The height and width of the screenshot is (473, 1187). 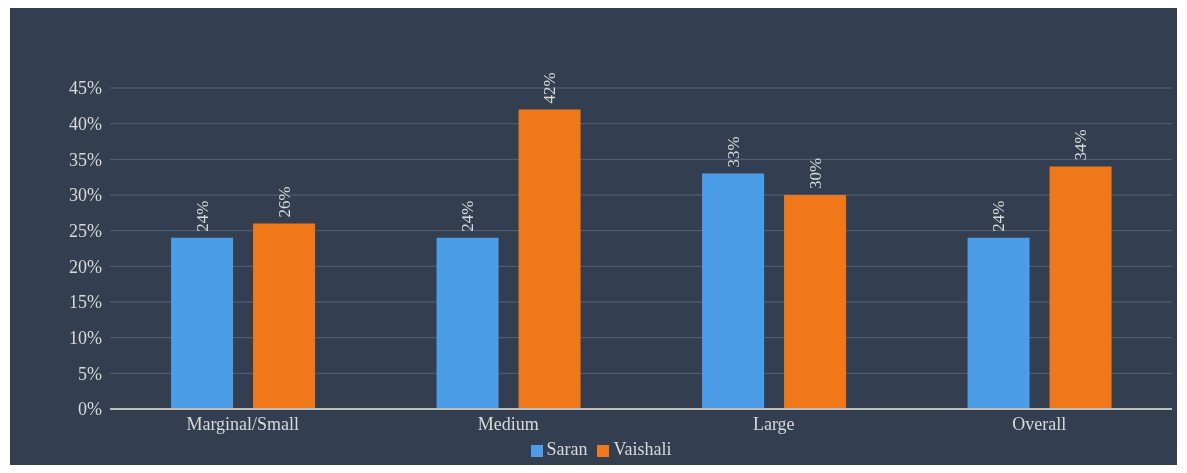 I want to click on x-tick-label: Marginal/Small, so click(x=243, y=423).